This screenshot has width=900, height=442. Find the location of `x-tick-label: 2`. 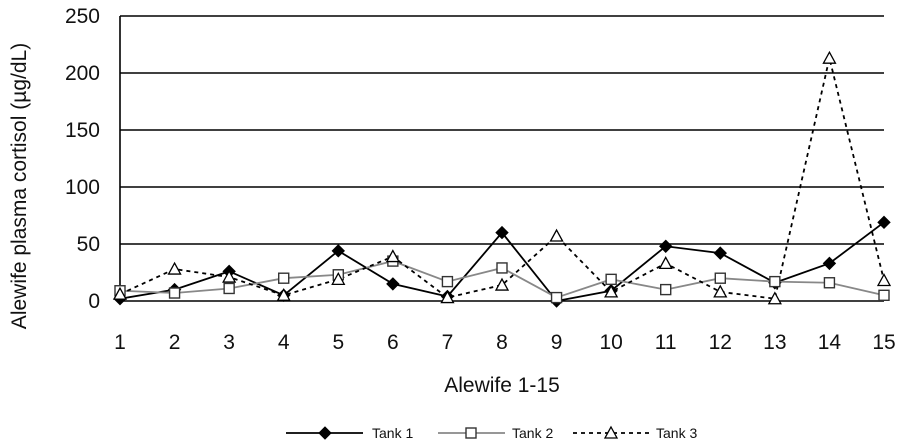

x-tick-label: 2 is located at coordinates (175, 342).